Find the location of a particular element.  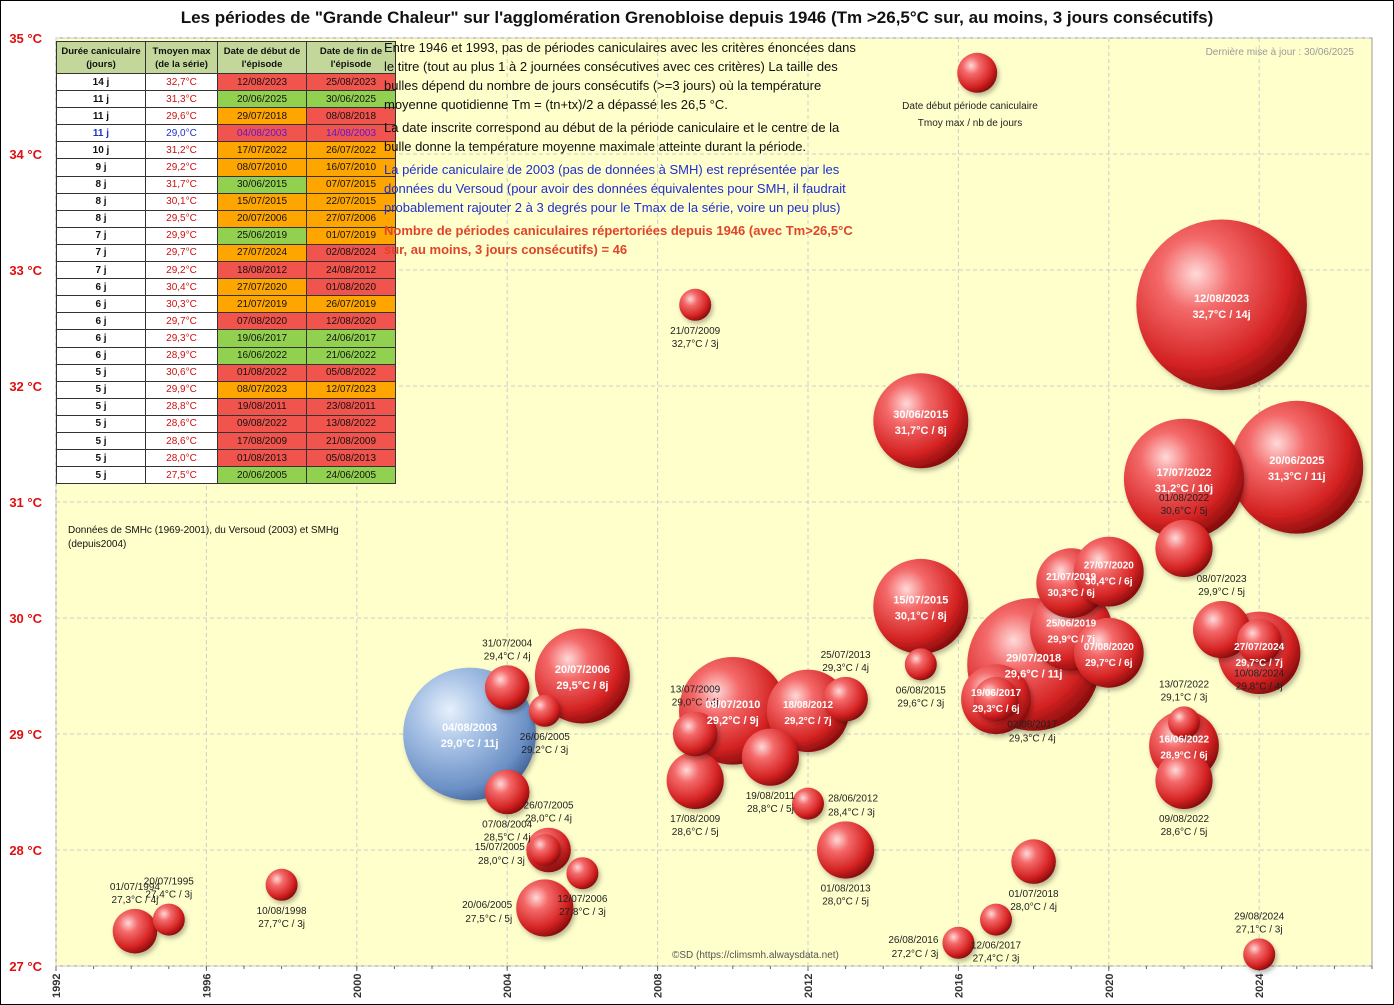

start-date-cell: 21/07/2019 is located at coordinates (262, 304).